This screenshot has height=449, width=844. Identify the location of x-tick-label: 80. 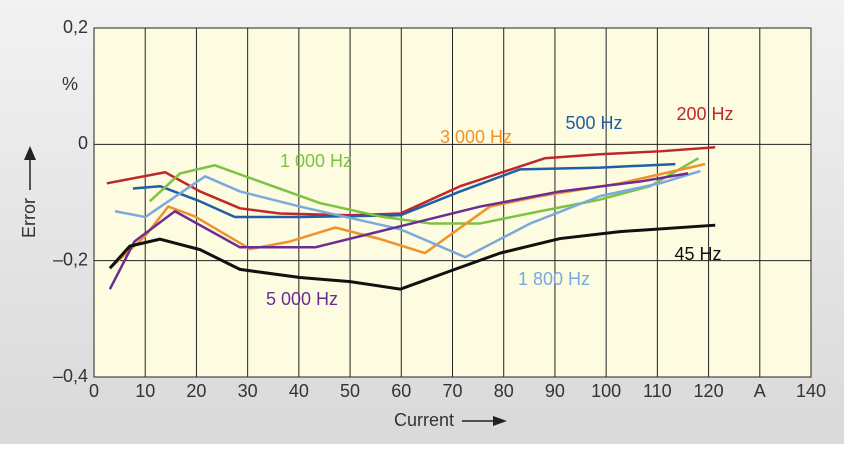
(504, 391).